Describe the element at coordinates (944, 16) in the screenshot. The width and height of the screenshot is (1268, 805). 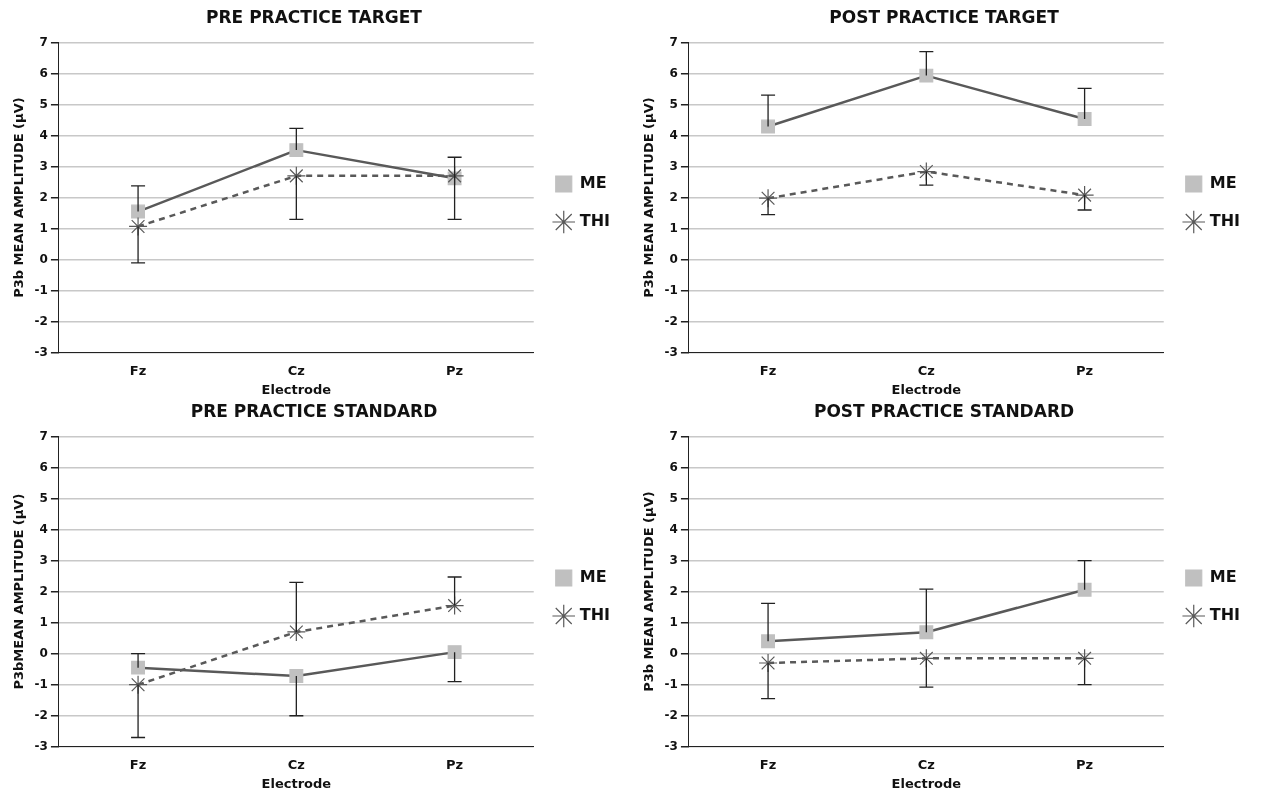
I see `chart-title: POST PRACTICE TARGET` at that location.